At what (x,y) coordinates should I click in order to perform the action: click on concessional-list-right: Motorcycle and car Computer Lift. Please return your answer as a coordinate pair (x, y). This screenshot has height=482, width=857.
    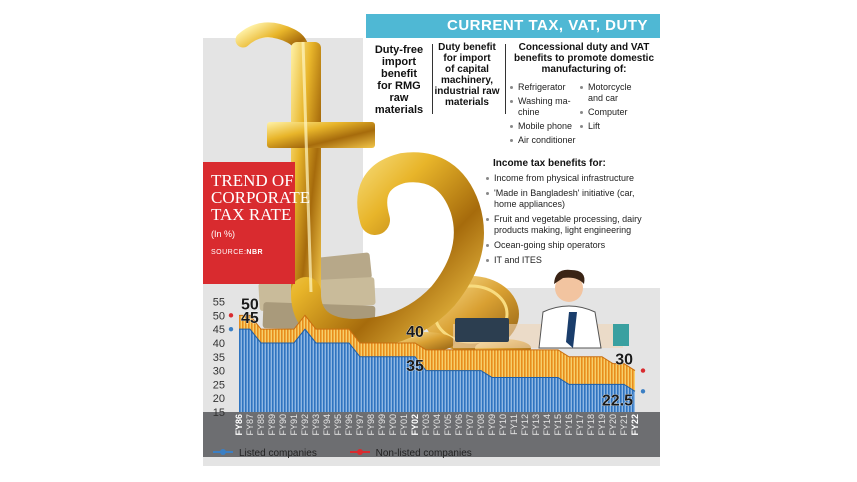
    Looking at the image, I should click on (606, 107).